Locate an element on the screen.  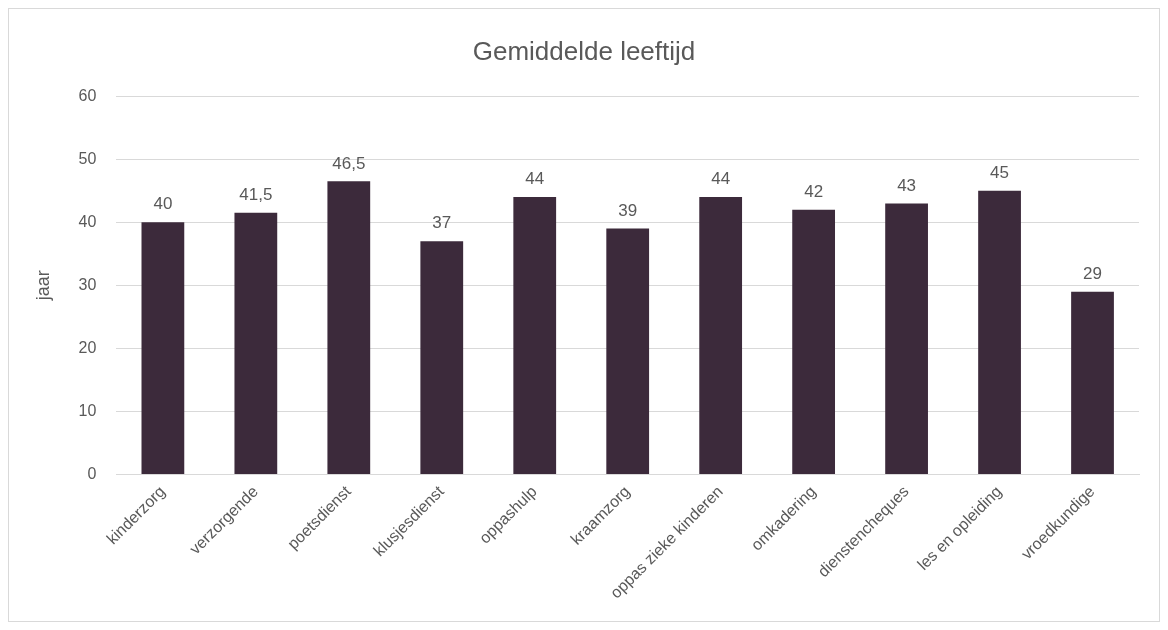
y-tick-label: 30 is located at coordinates (87, 284).